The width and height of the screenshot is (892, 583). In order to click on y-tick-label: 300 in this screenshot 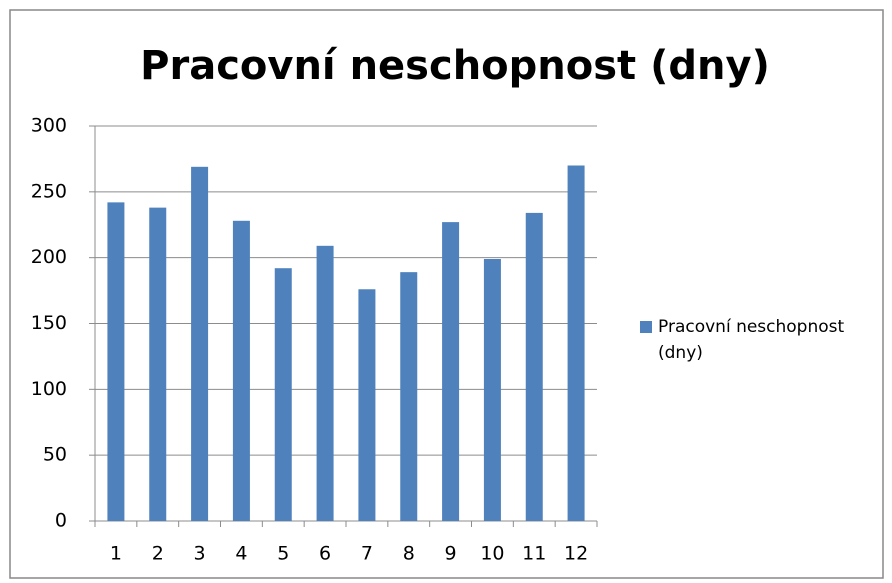, I will do `click(49, 126)`.